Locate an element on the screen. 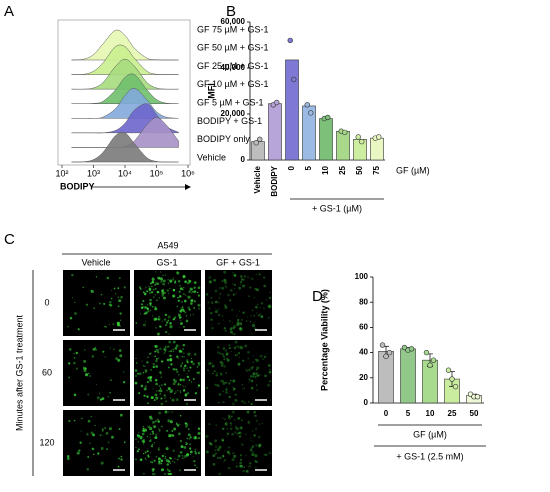 The image size is (550, 492). row-axis-label: Minutes after GS-1 treatment is located at coordinates (19, 372).